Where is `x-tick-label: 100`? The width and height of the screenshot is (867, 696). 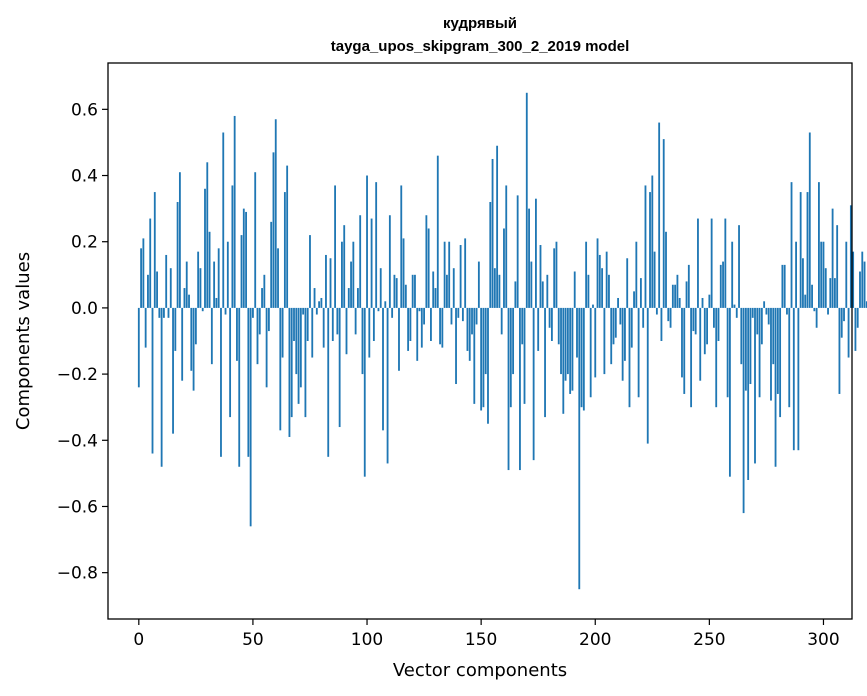
x-tick-label: 100 is located at coordinates (367, 640).